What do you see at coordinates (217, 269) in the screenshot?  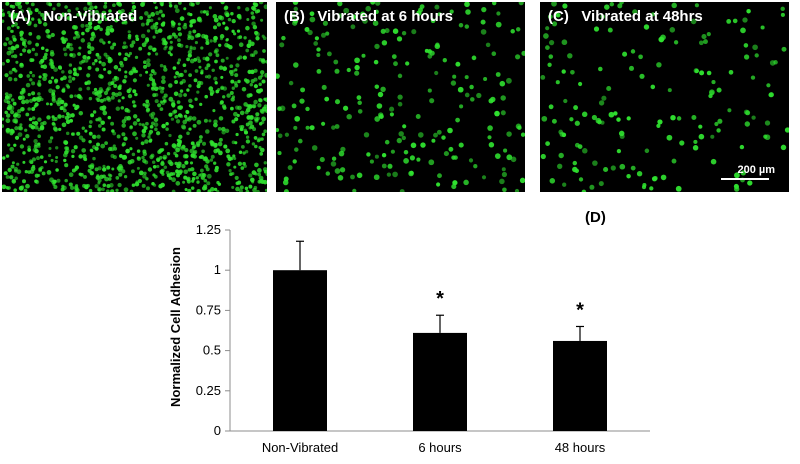 I see `y-tick-label: 1` at bounding box center [217, 269].